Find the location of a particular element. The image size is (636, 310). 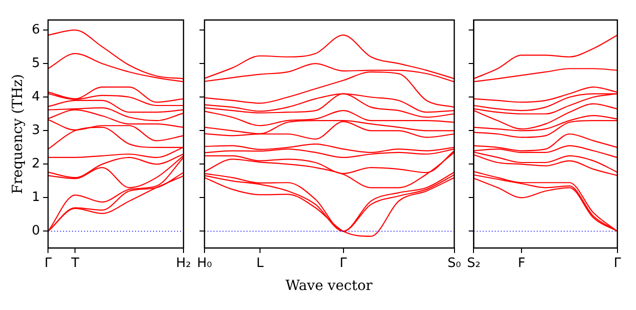

x-tick-label: H₀ is located at coordinates (204, 264).